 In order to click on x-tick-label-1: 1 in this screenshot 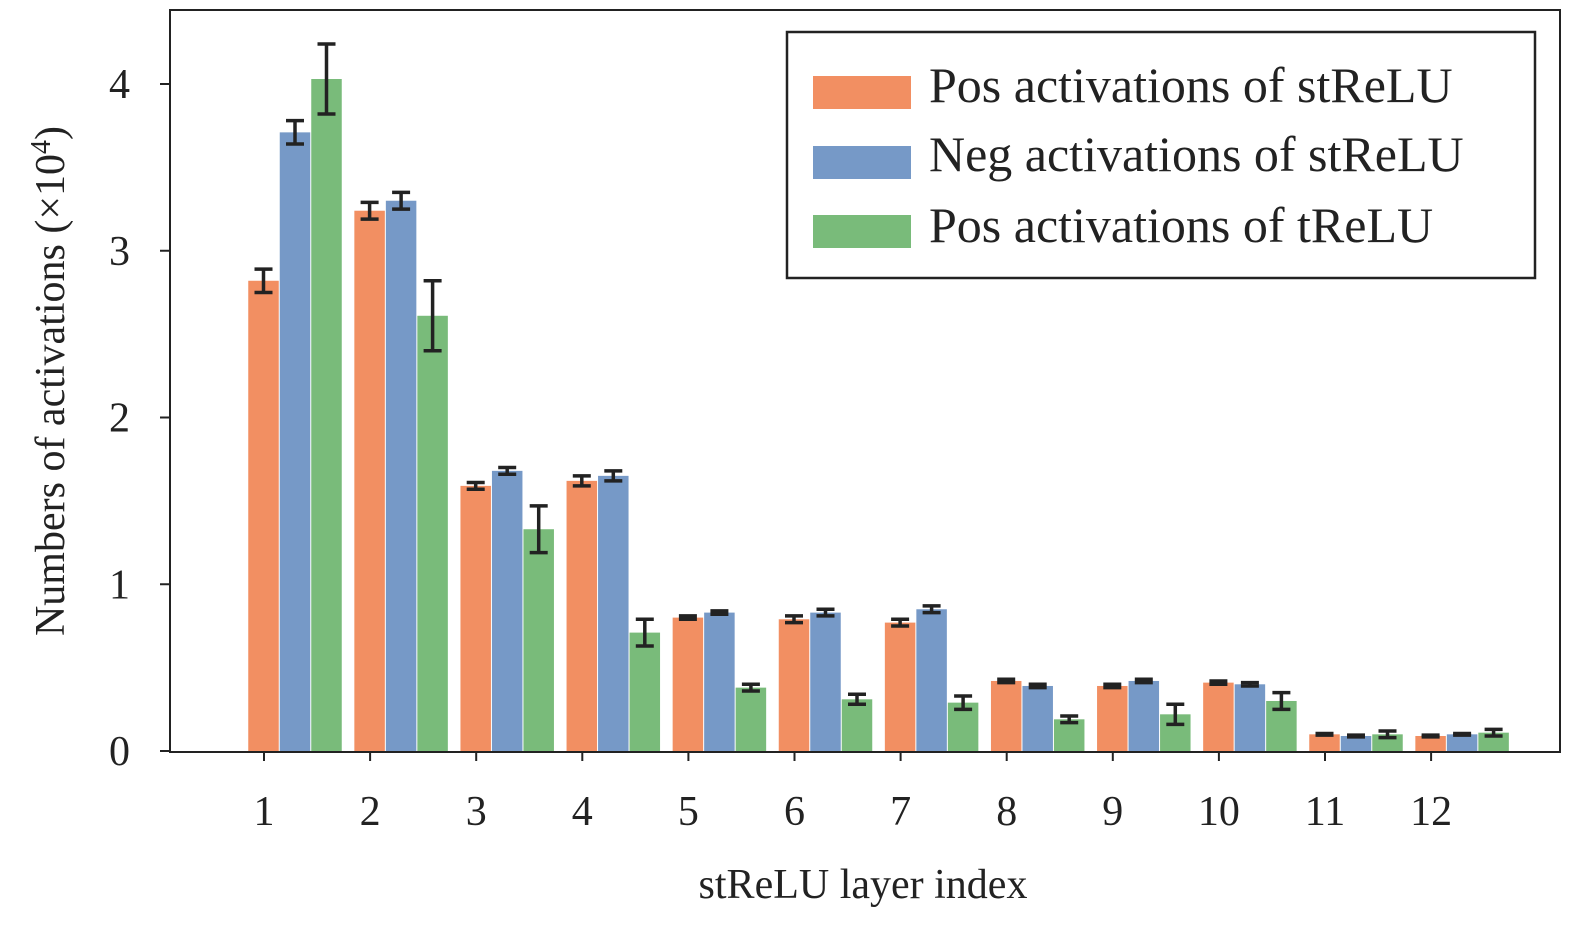, I will do `click(264, 812)`.